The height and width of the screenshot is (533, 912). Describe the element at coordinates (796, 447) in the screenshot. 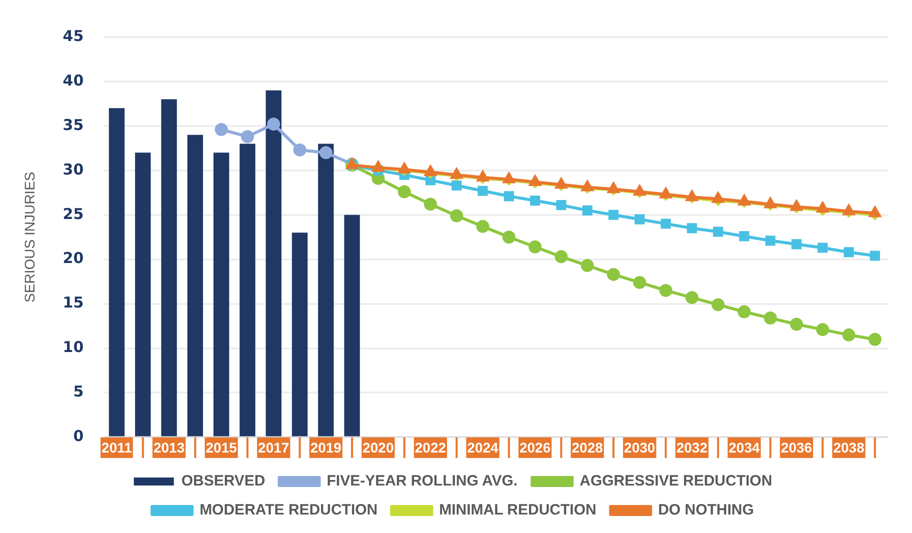

I see `x-tick-label: 2036` at that location.